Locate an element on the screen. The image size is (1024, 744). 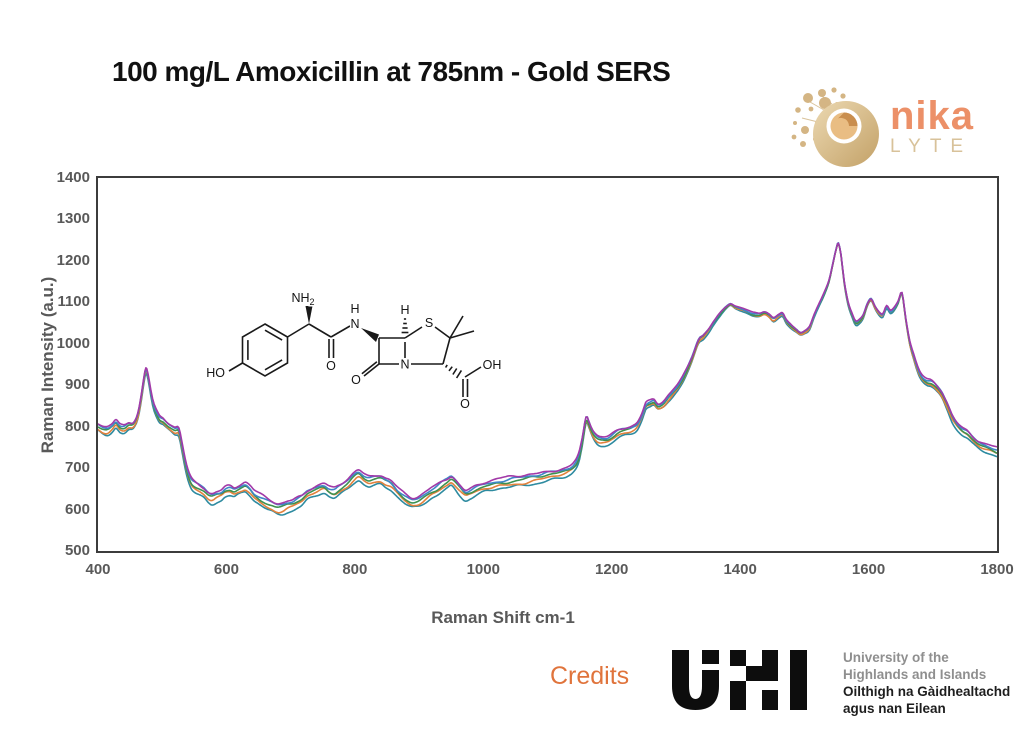
x-tick-label: 1400 is located at coordinates (740, 569).